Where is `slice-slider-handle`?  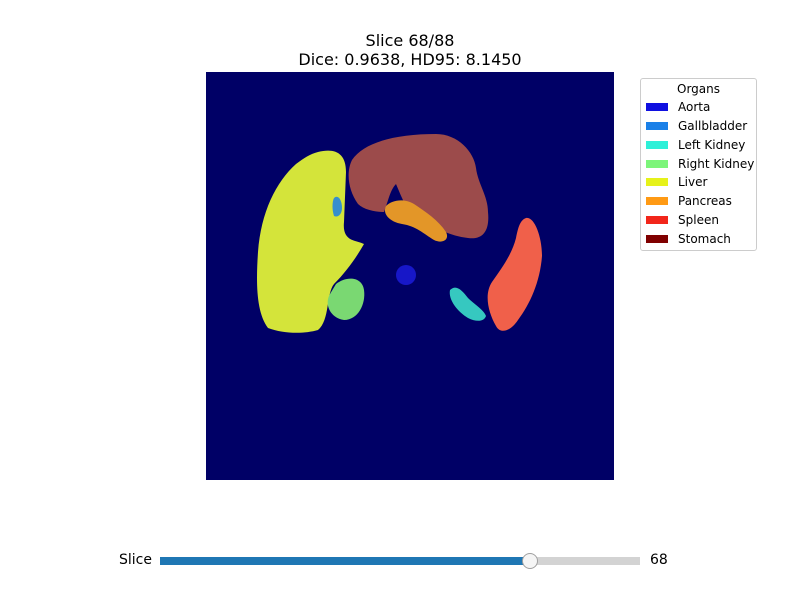
slice-slider-handle is located at coordinates (529, 561).